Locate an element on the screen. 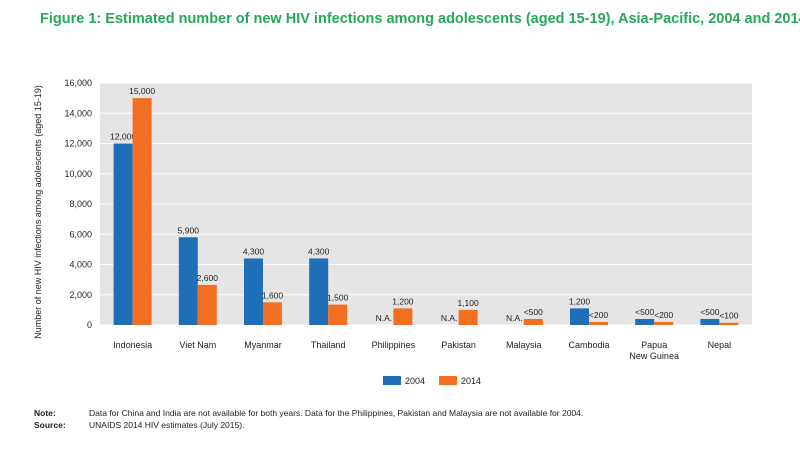 The image size is (800, 455). y-tick-label: 2,000 is located at coordinates (80, 295).